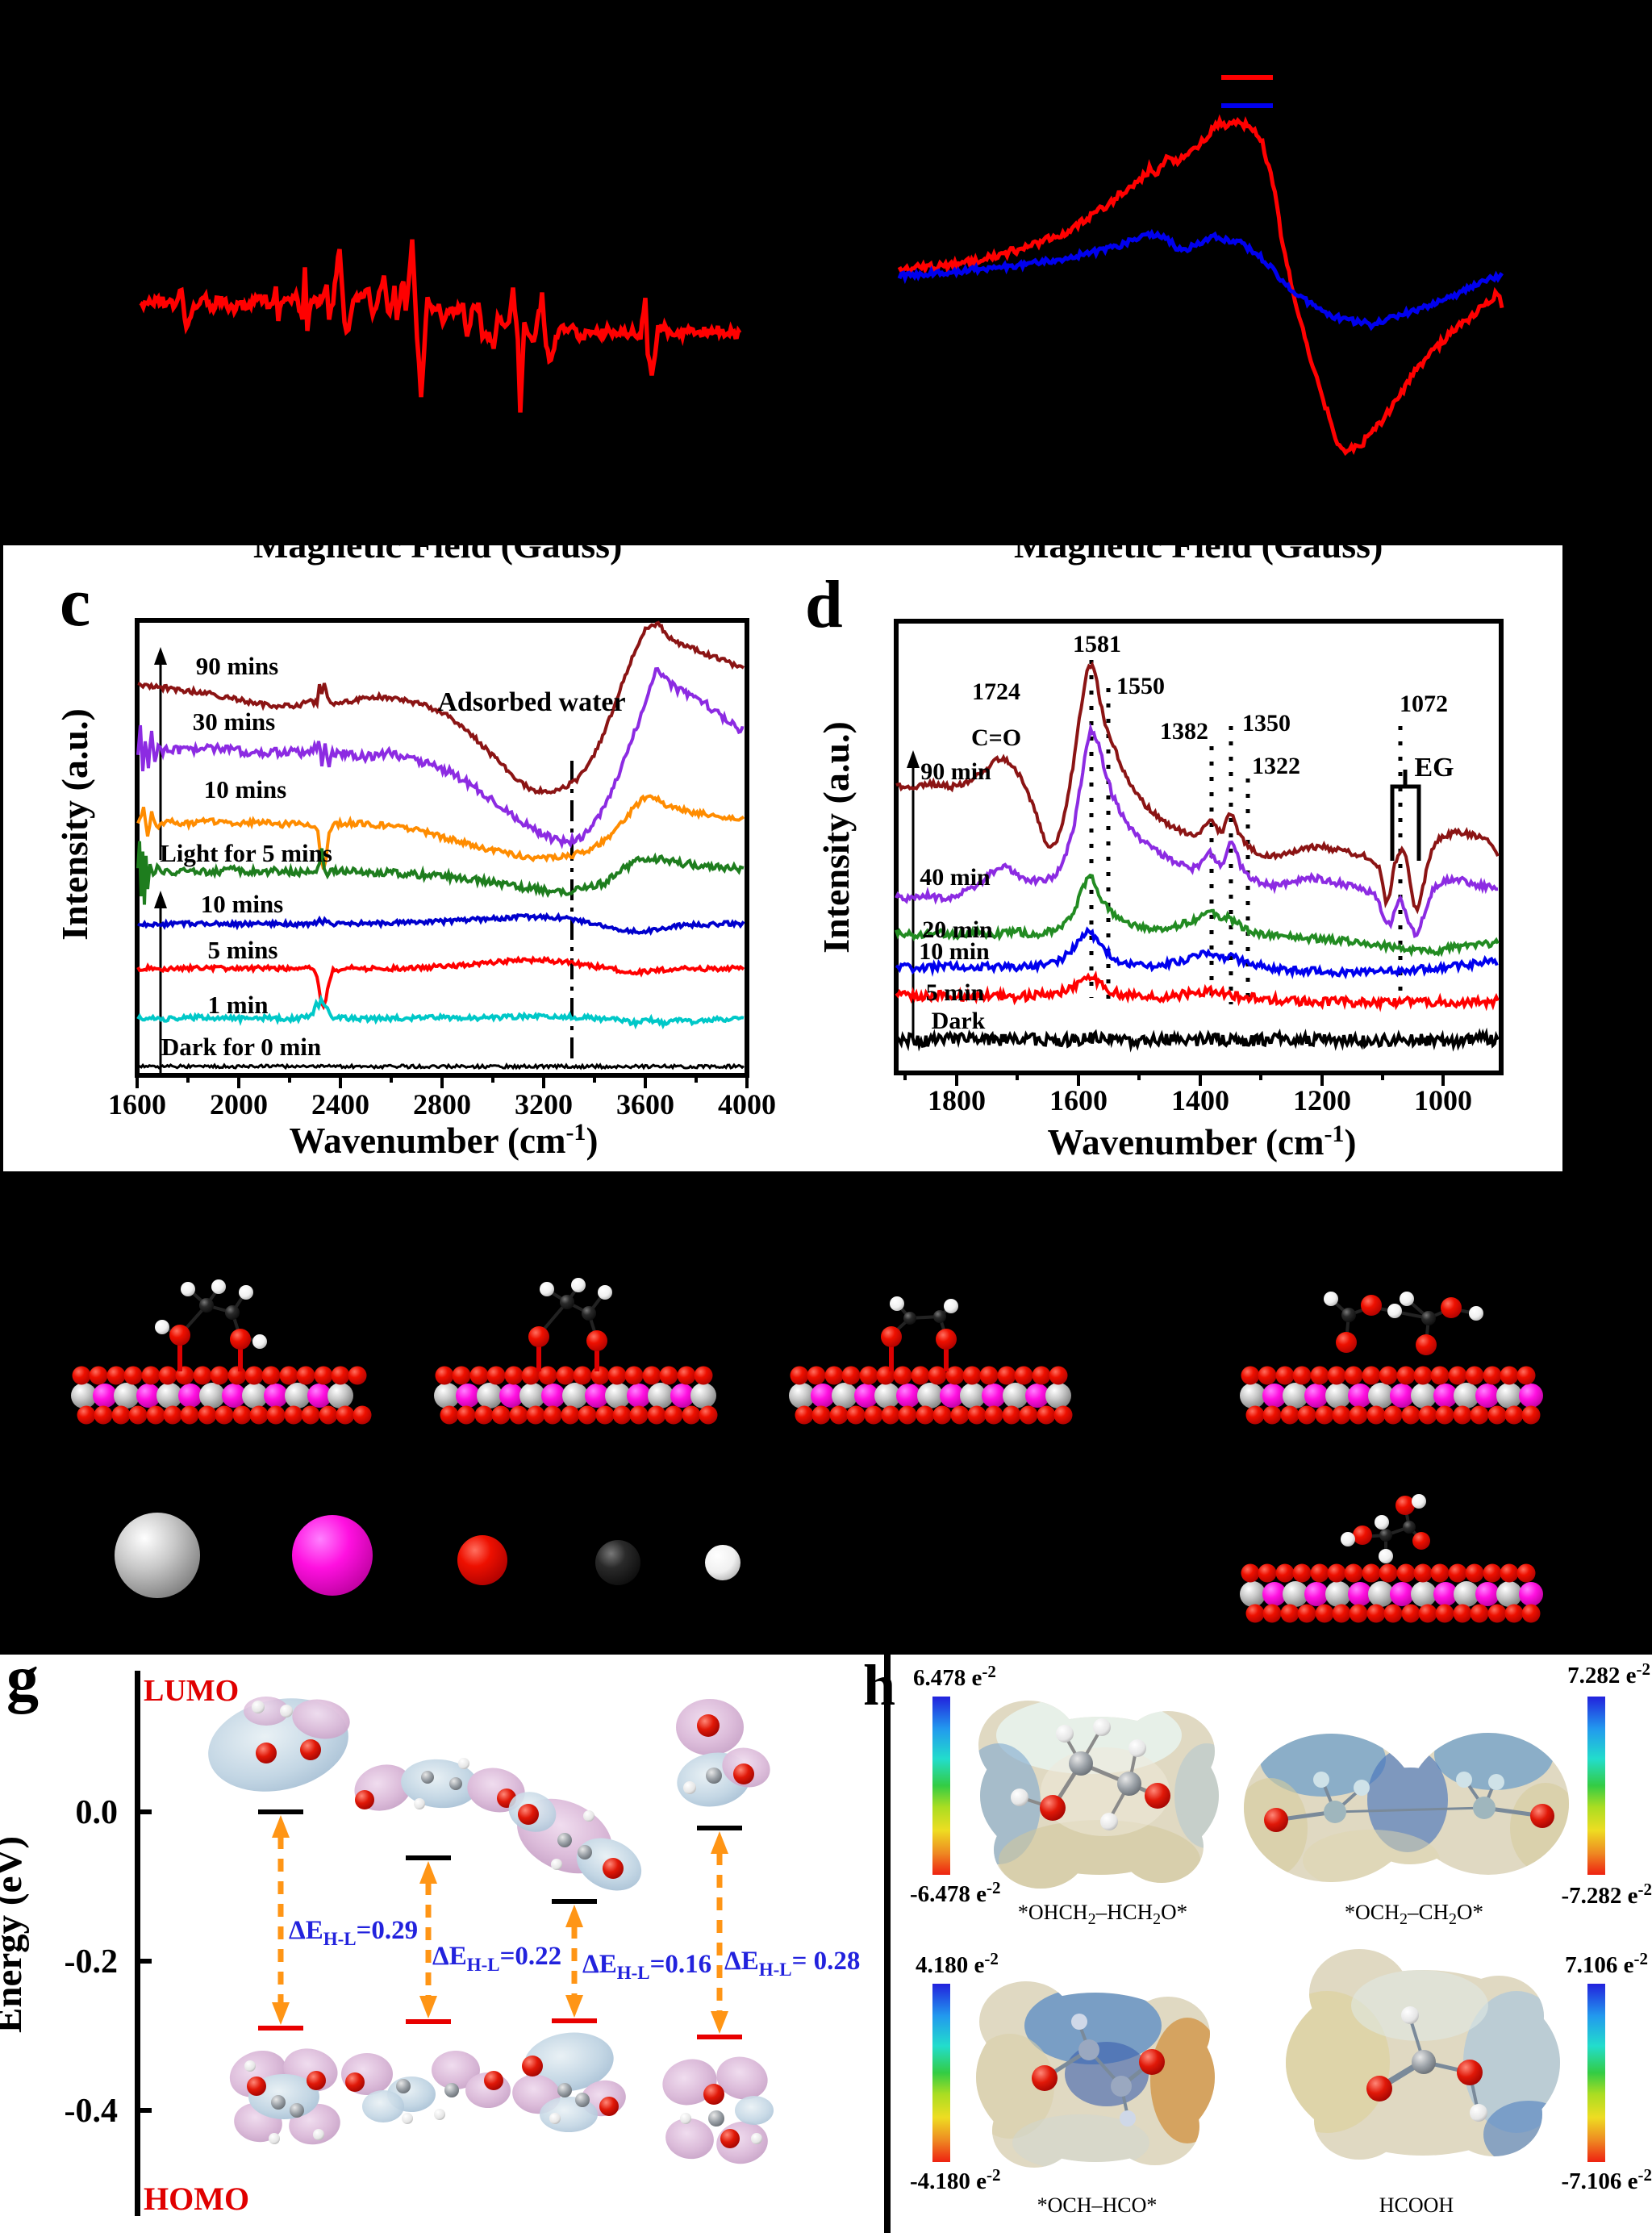 This screenshot has width=1652, height=2233. What do you see at coordinates (196, 2199) in the screenshot?
I see `svg-text: HOMO` at bounding box center [196, 2199].